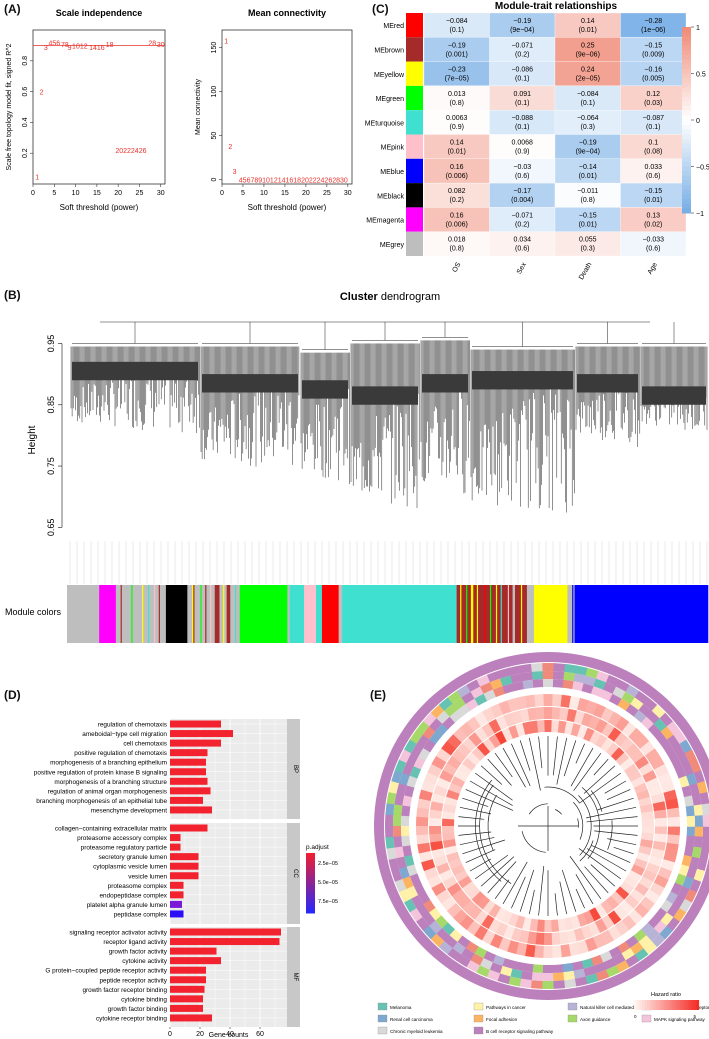  Describe the element at coordinates (680, 1019) in the screenshot. I see `pathway-legend-label: MAPK signaling pathway` at that location.